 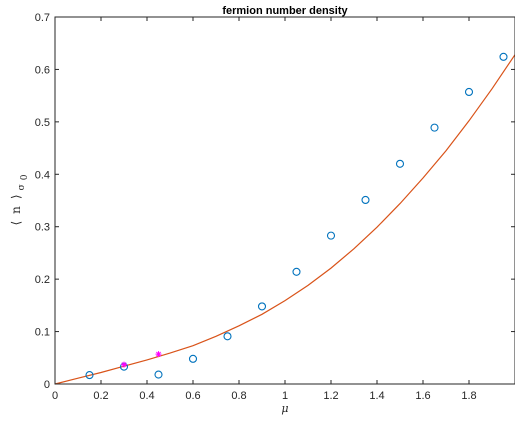 I want to click on y-tick-label: 0.7, so click(x=42, y=18).